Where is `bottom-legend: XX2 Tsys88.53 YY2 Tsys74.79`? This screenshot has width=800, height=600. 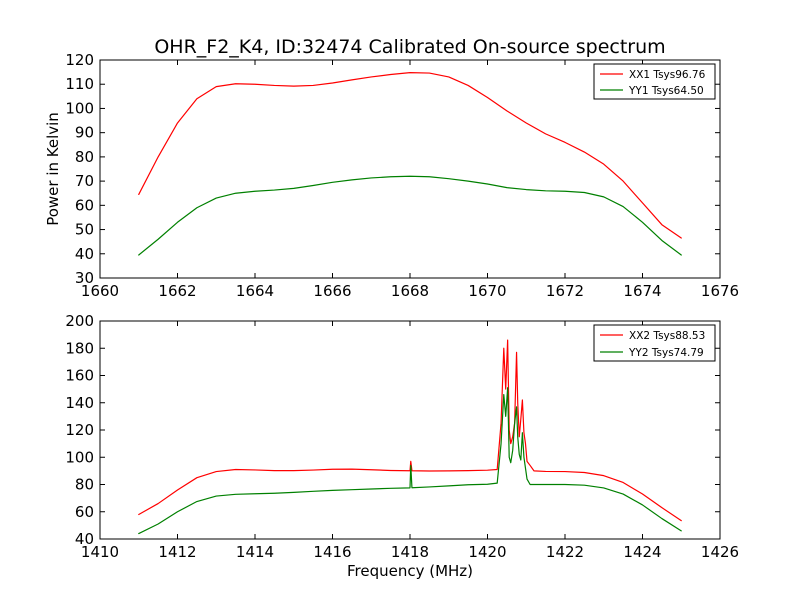
bottom-legend: XX2 Tsys88.53 YY2 Tsys74.79 is located at coordinates (654, 343).